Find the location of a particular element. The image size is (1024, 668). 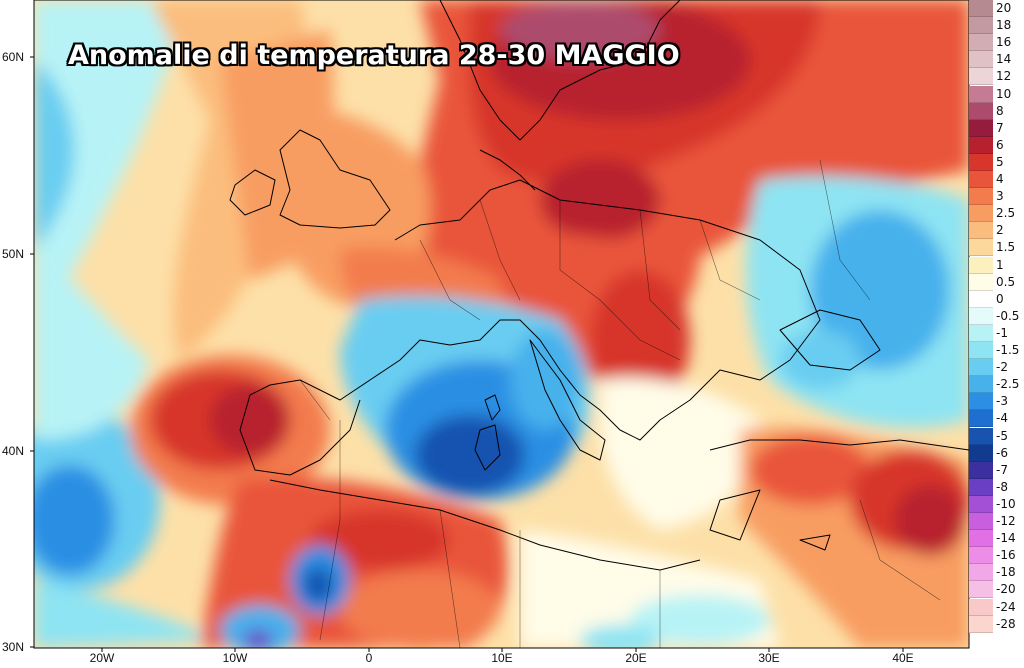

legend-item: -6 is located at coordinates (996, 453).